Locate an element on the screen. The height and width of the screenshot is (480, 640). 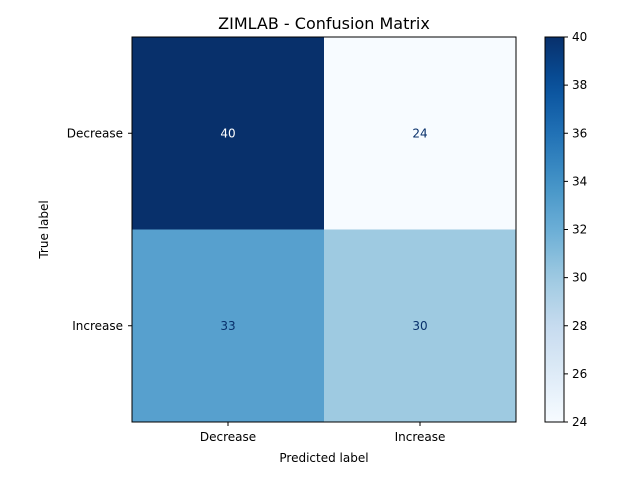
colorbar-tick-label: 34 is located at coordinates (579, 181).